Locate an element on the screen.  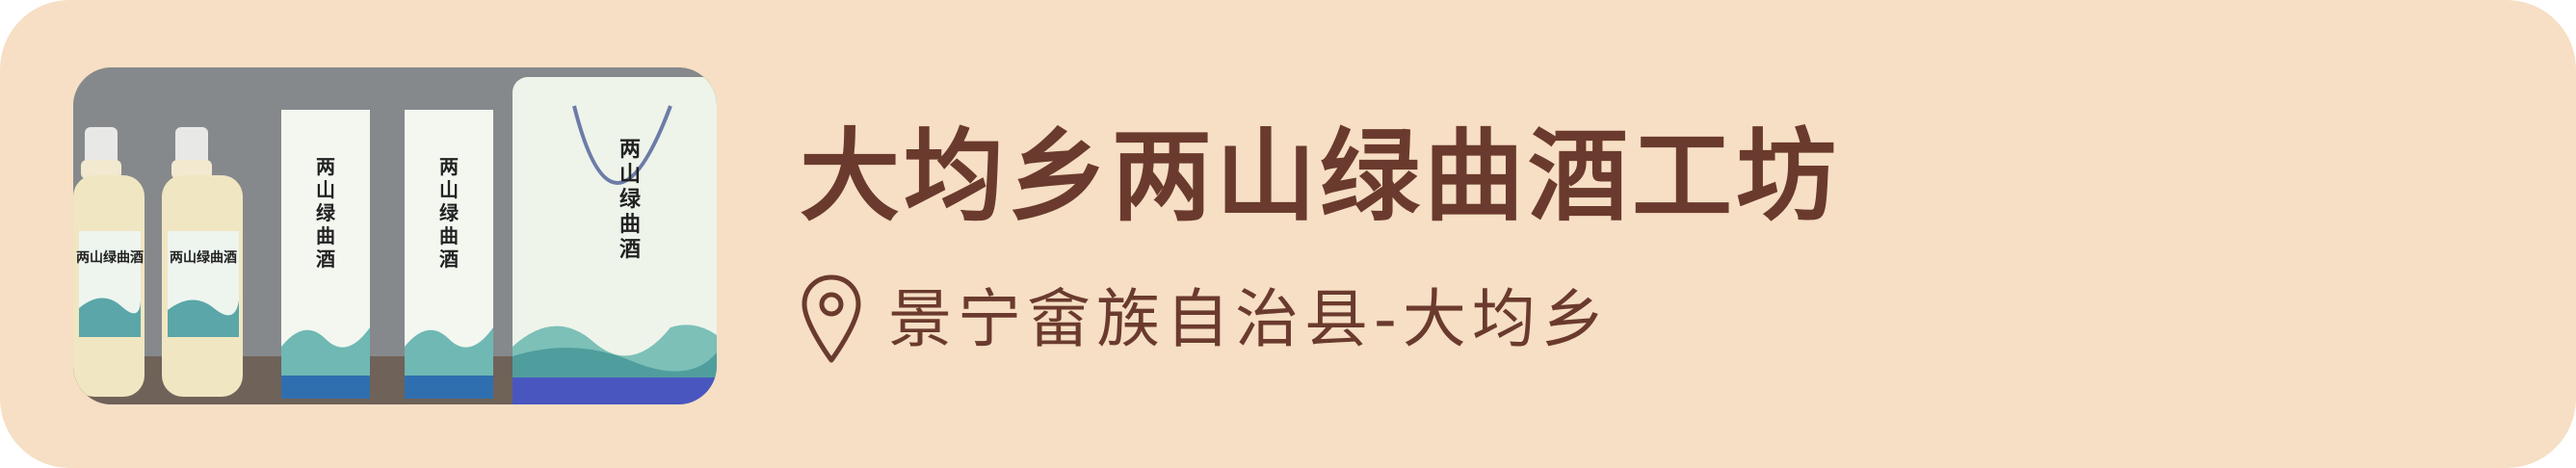
bottle-right: 两山绿曲酒 is located at coordinates (202, 262).